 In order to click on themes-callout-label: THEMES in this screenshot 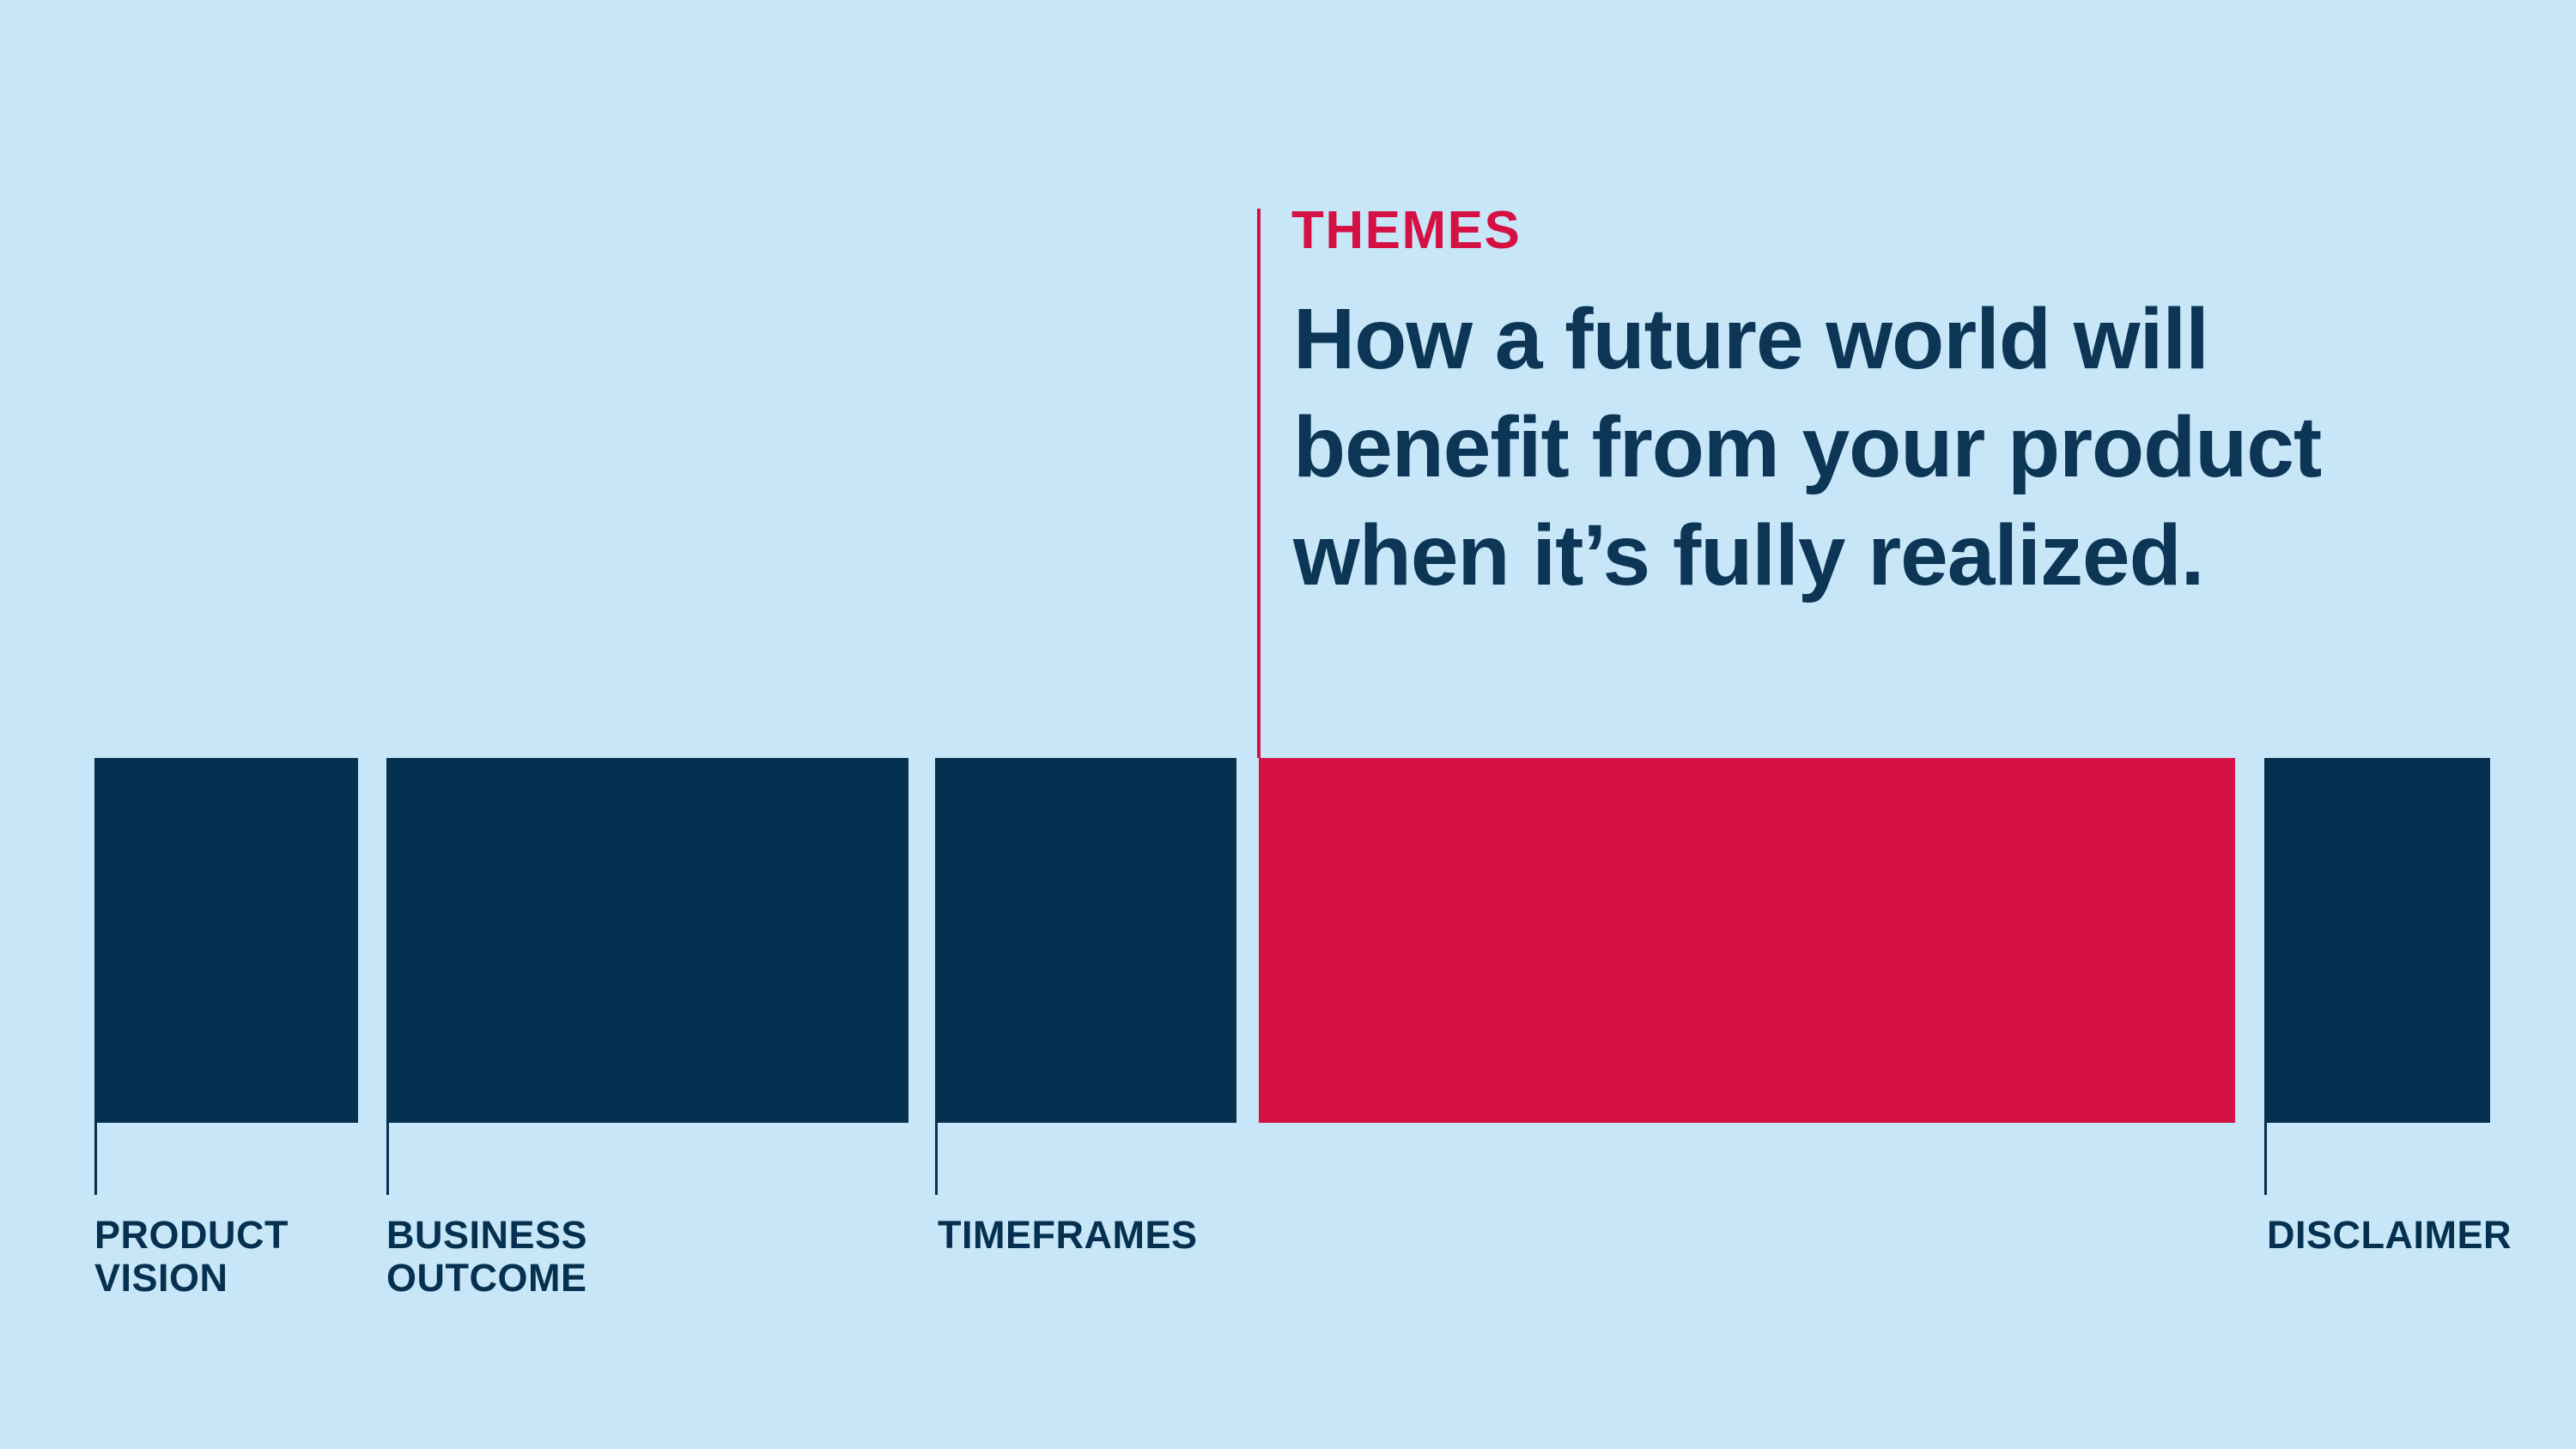, I will do `click(1407, 230)`.